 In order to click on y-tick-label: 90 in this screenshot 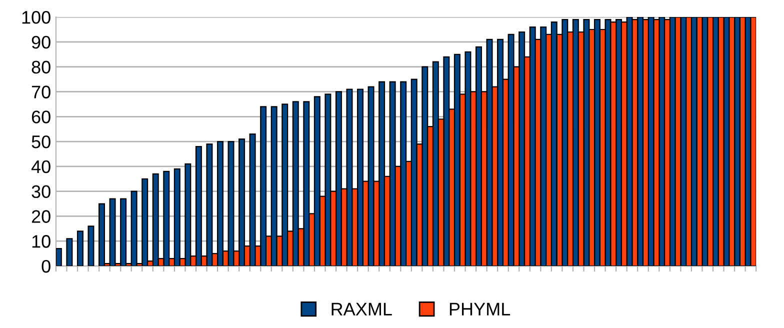, I will do `click(41, 42)`.